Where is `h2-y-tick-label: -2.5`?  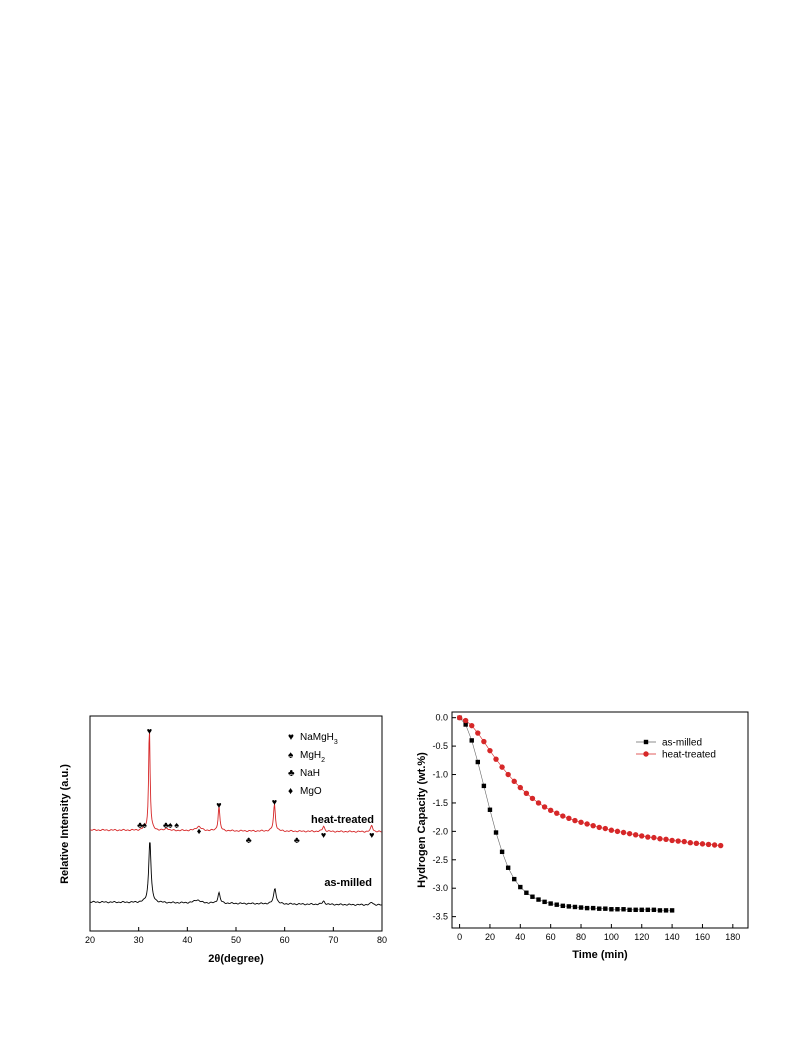
h2-y-tick-label: -2.5 is located at coordinates (440, 860).